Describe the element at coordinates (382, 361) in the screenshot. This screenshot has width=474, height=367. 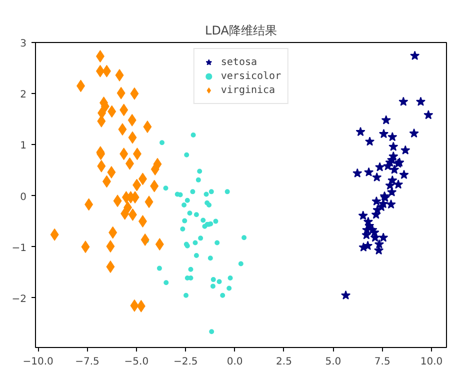
I see `x-tick-label: 7.5` at that location.